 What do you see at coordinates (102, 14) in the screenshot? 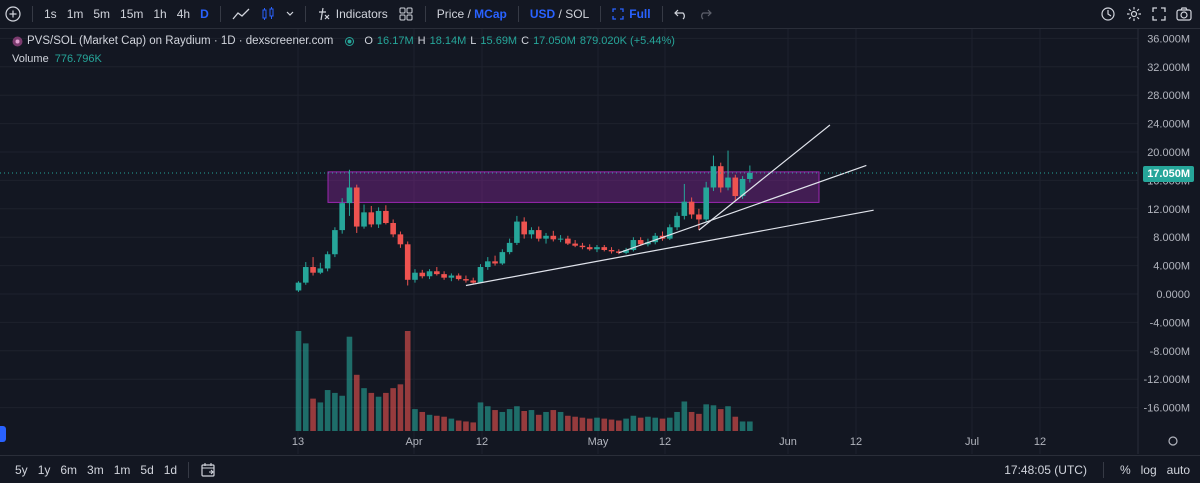
I see `timeframe-5m: 5m` at bounding box center [102, 14].